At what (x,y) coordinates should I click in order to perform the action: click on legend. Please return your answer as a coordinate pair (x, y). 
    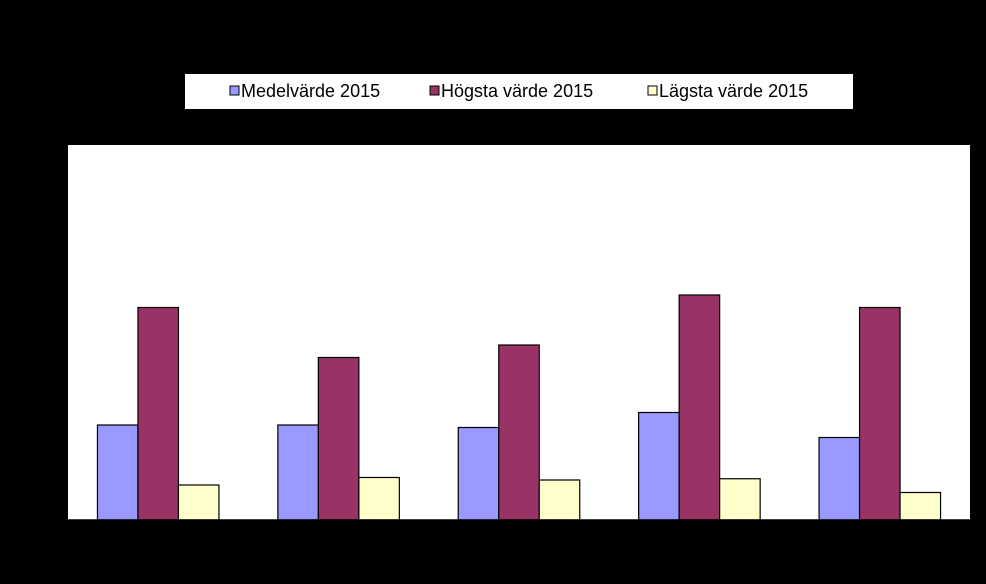
    Looking at the image, I should click on (519, 91).